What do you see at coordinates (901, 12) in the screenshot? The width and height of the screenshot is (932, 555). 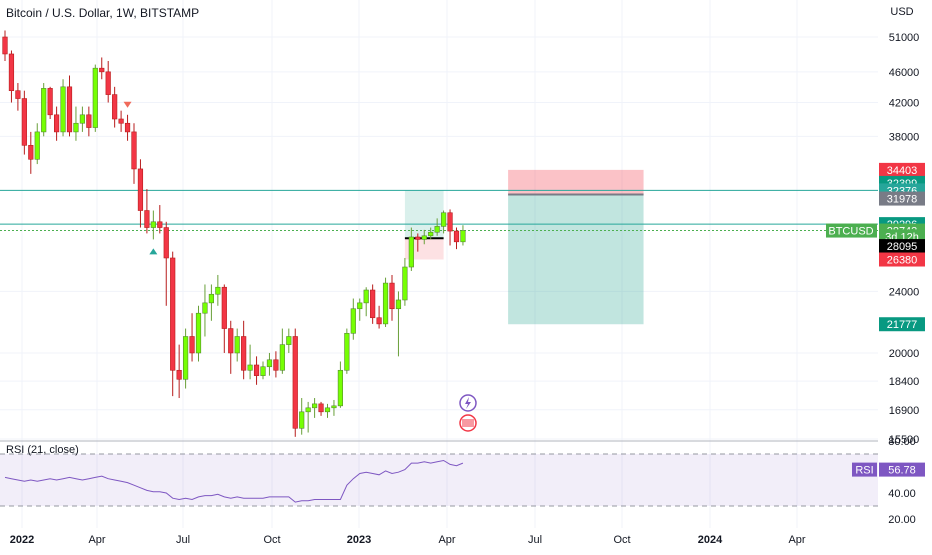 I see `currency-label: USD` at bounding box center [901, 12].